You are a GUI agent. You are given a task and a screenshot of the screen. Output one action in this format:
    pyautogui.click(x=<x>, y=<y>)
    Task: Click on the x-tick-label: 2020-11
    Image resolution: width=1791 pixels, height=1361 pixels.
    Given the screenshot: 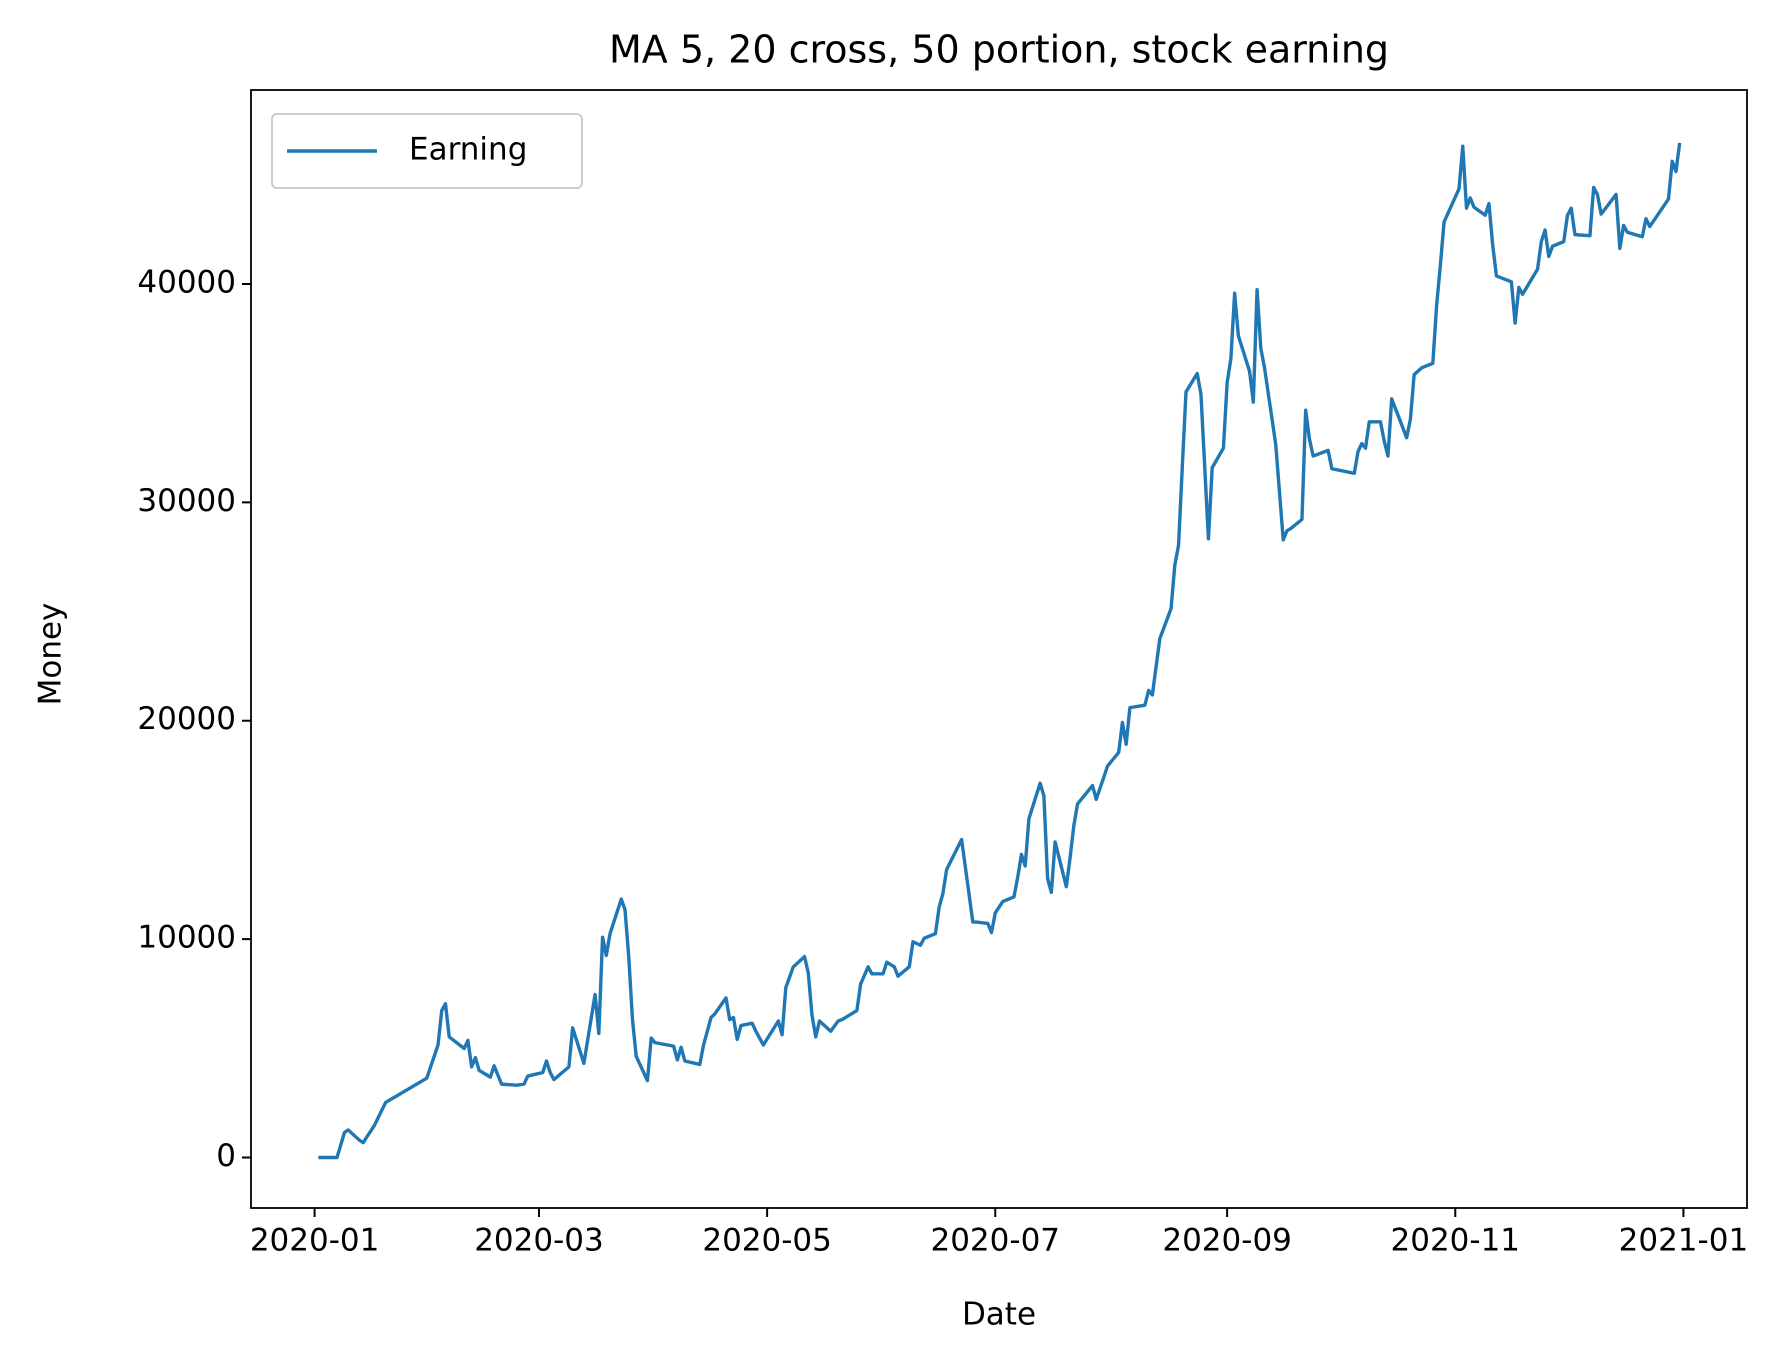 What is the action you would take?
    pyautogui.click(x=1456, y=1241)
    